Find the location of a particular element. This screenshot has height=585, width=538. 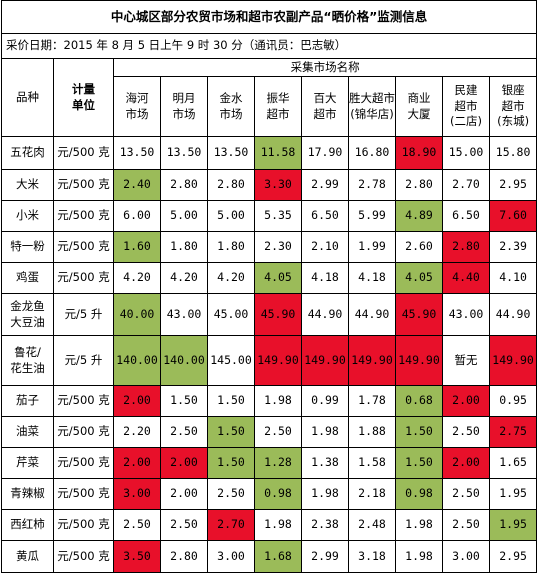

price-cell: 40.00 is located at coordinates (137, 314).